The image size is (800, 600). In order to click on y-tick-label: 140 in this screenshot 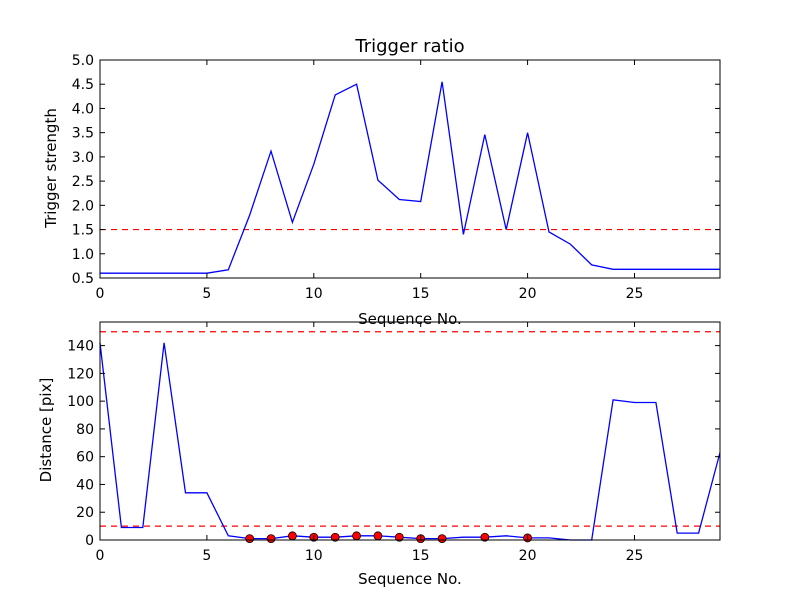, I will do `click(80, 347)`.